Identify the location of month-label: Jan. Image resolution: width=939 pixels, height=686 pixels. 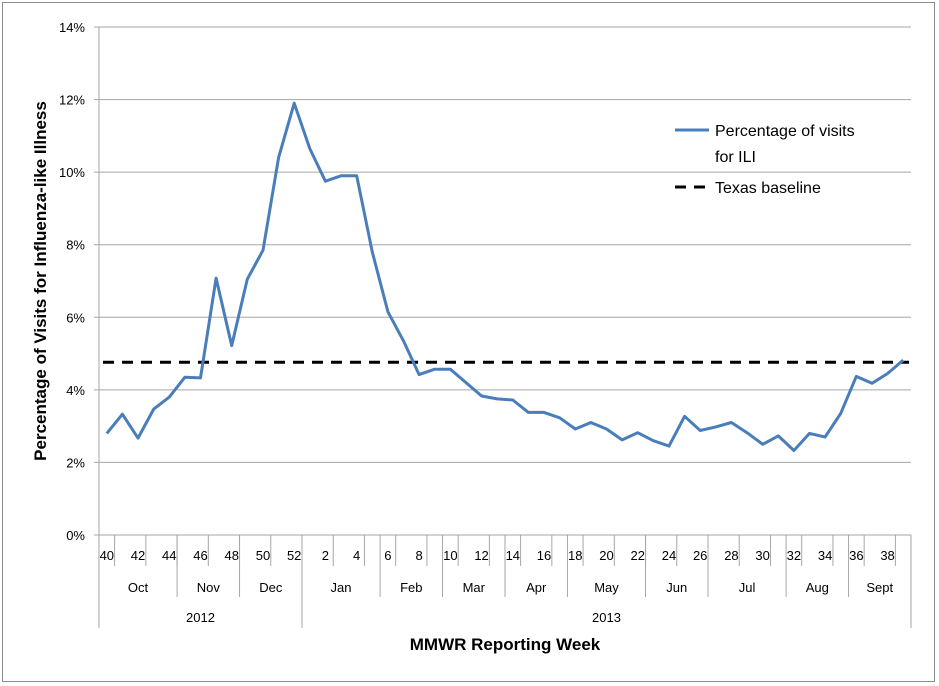
(341, 587).